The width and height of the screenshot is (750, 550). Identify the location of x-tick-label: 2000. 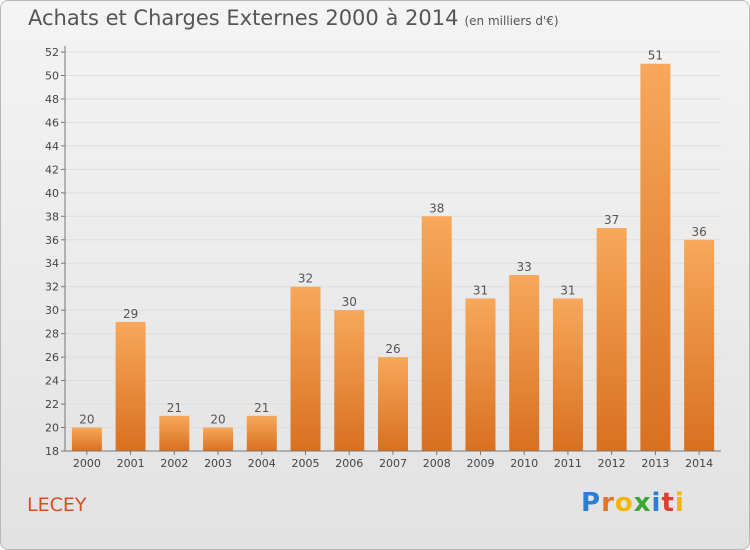
(87, 463).